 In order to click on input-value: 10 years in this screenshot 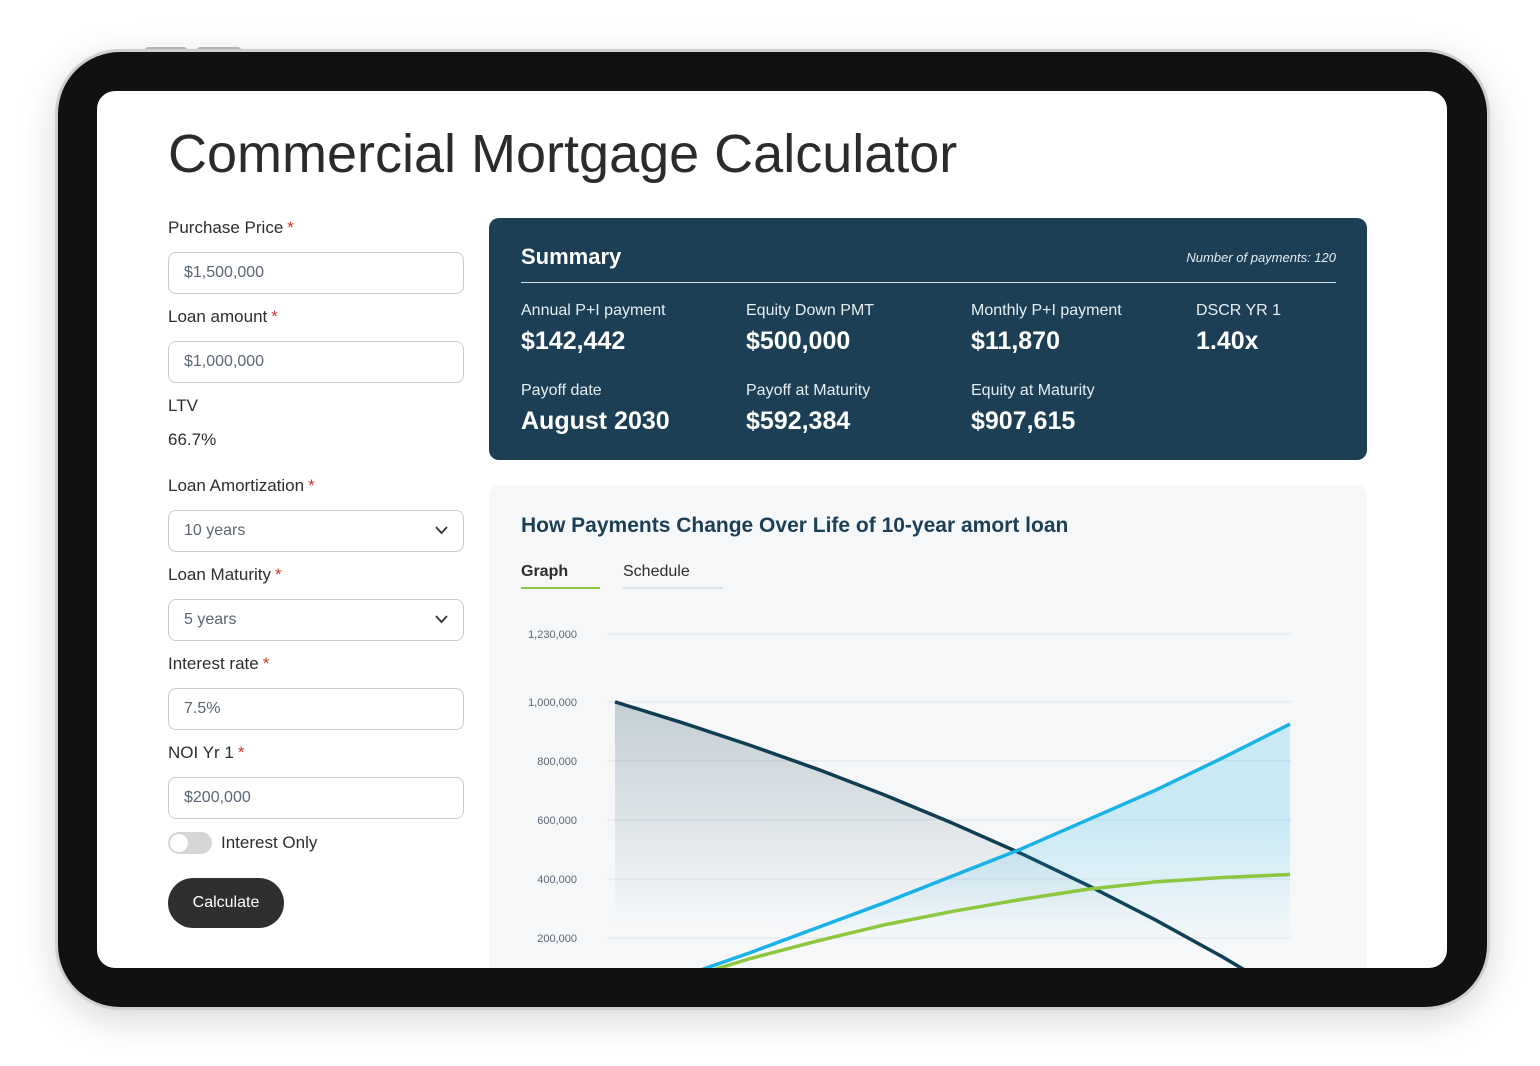, I will do `click(215, 530)`.